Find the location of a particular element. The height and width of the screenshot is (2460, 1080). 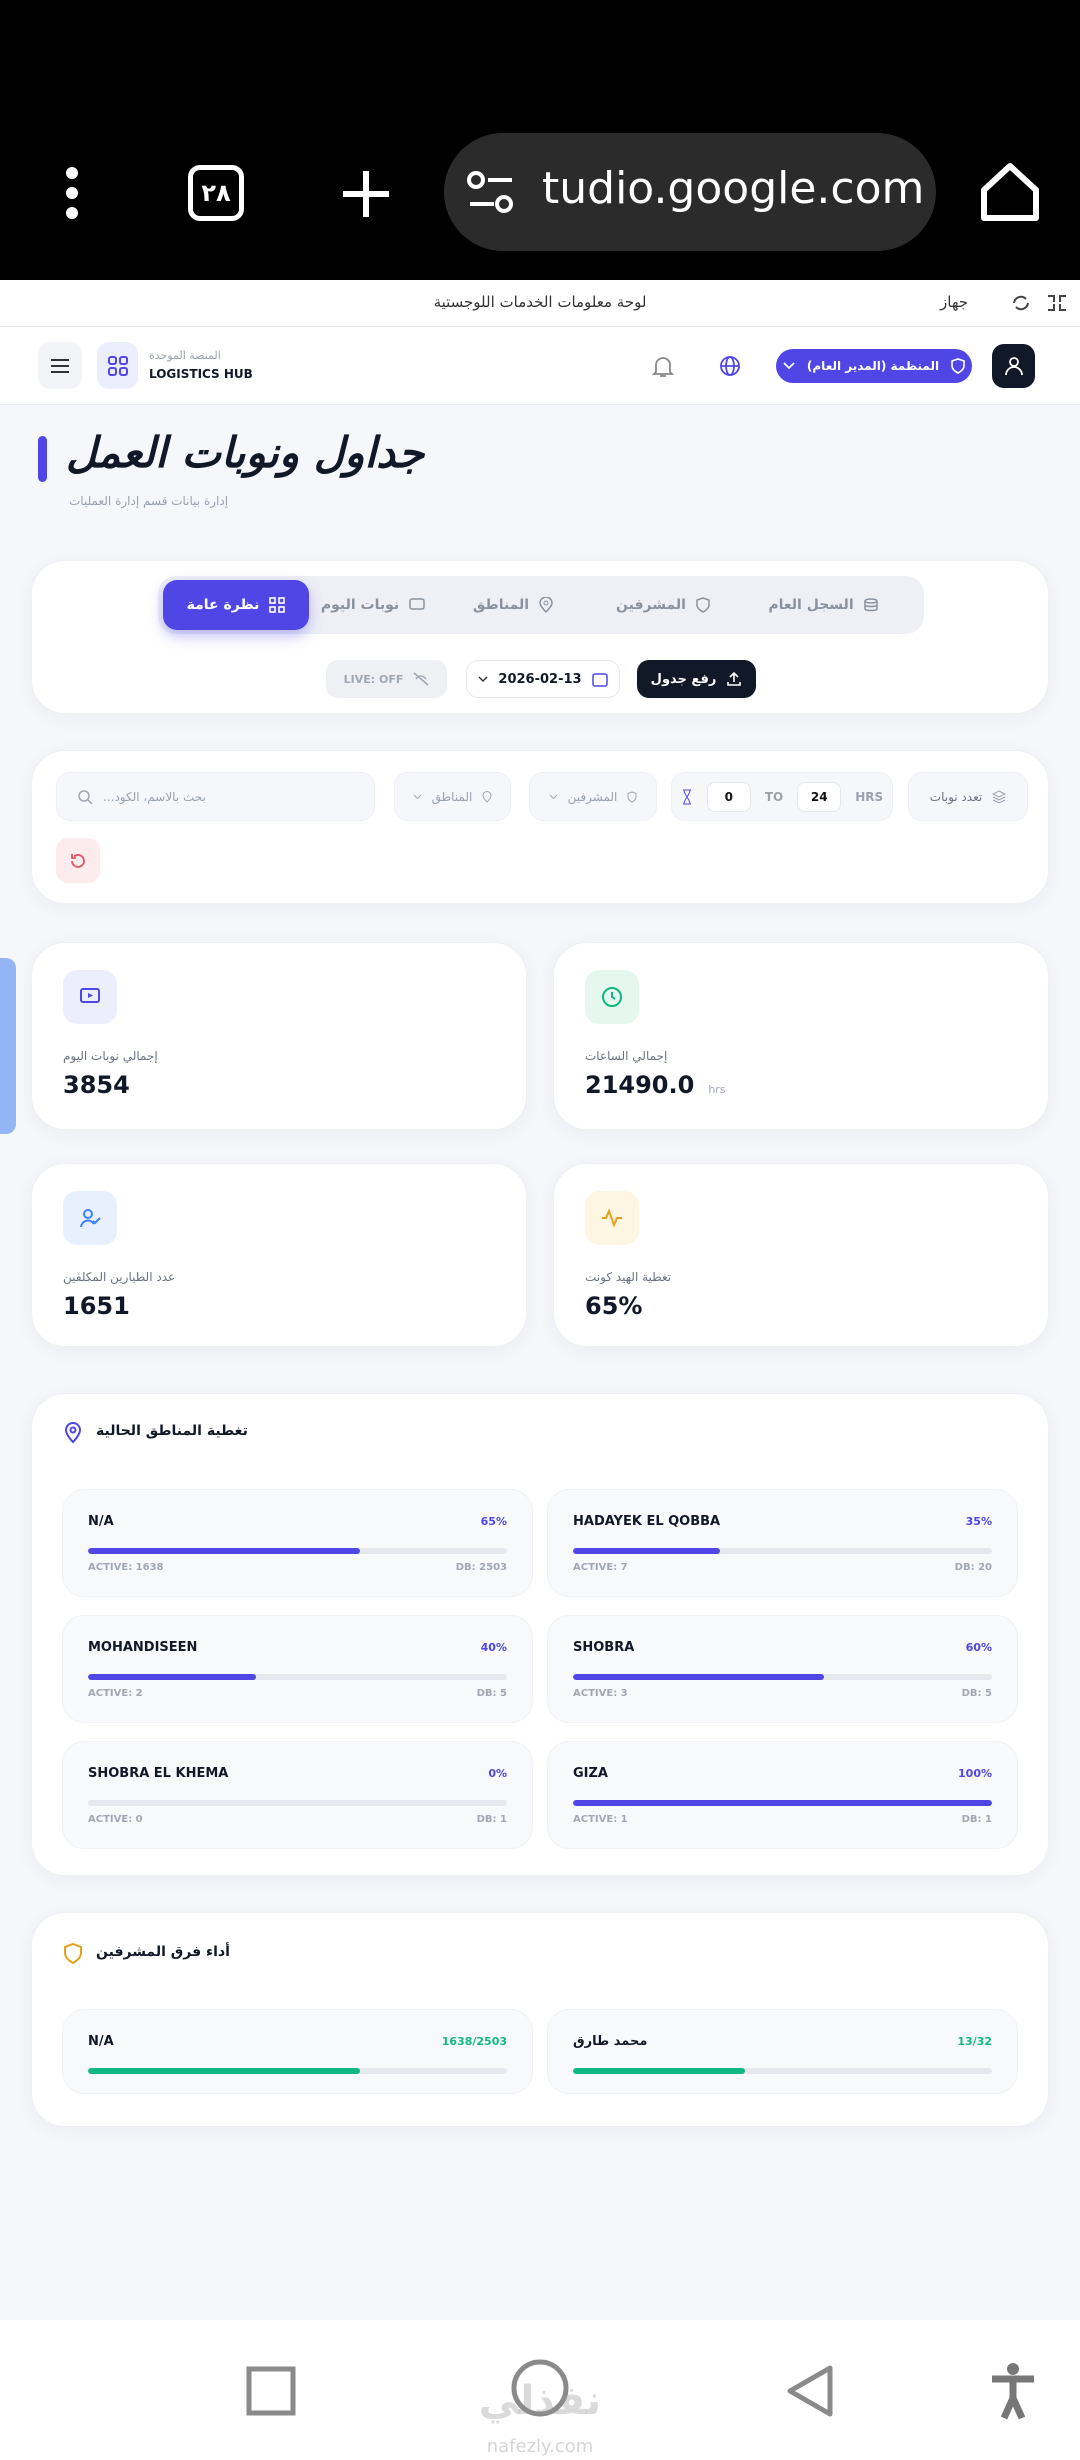

hours-filter: 0 TO 24 HRS is located at coordinates (782, 796).